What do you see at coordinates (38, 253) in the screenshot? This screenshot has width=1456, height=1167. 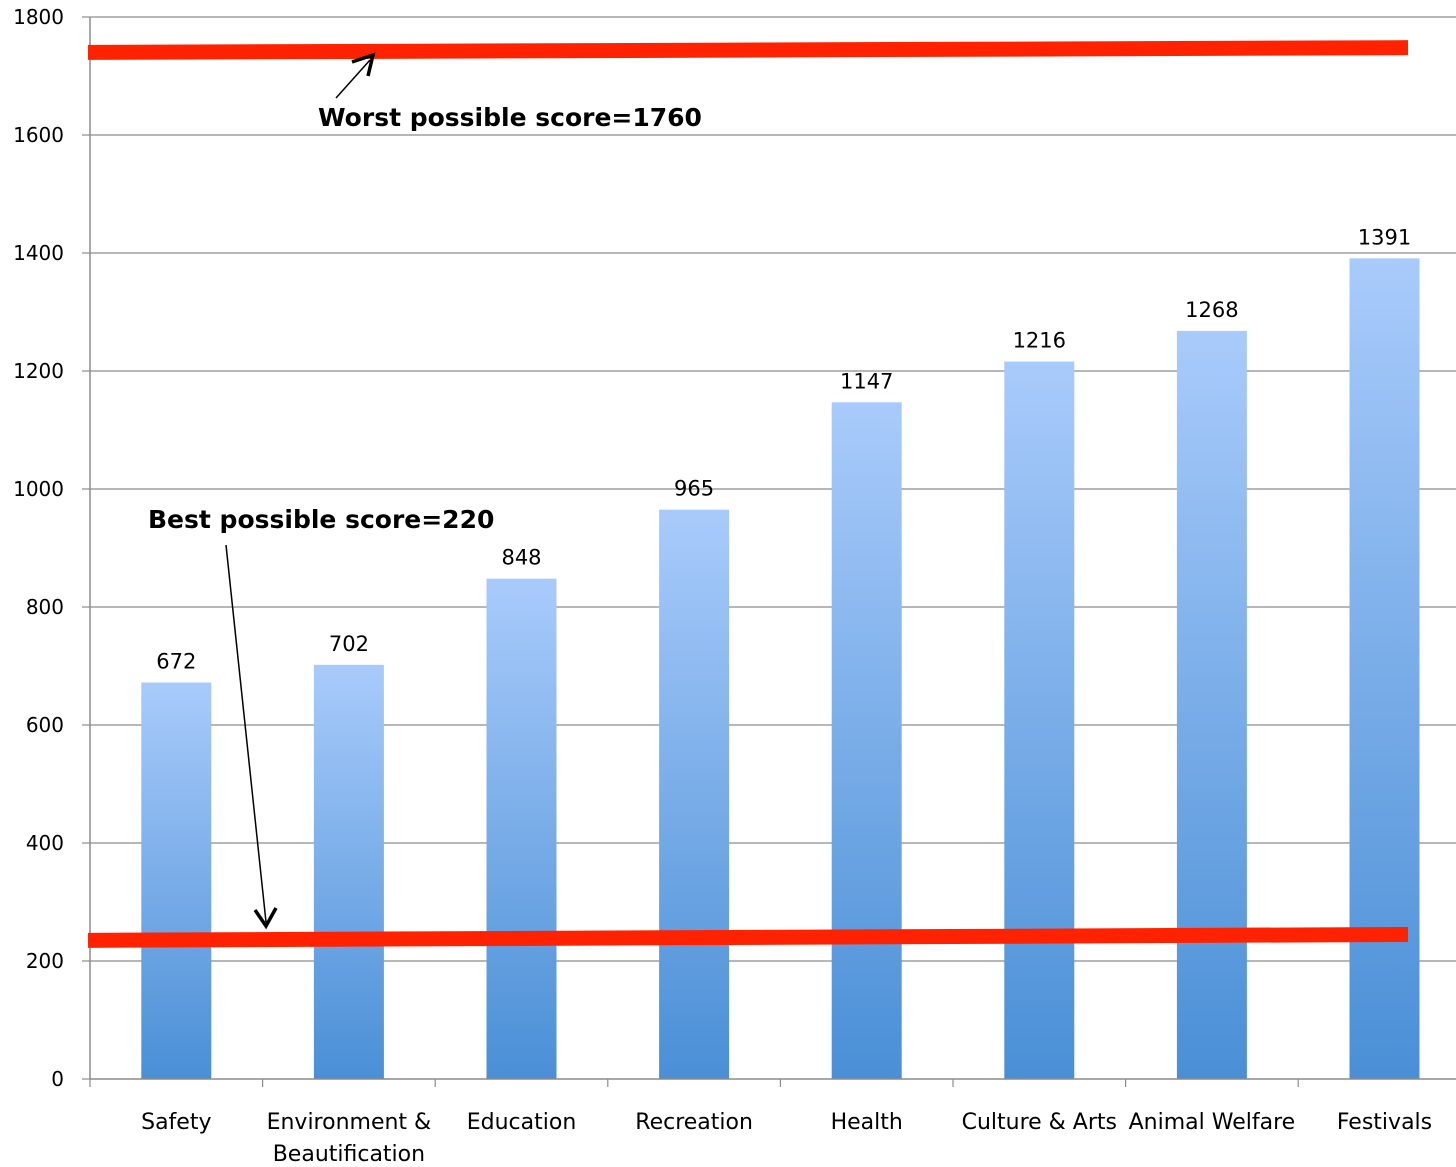 I see `y-tick-label: 1400` at bounding box center [38, 253].